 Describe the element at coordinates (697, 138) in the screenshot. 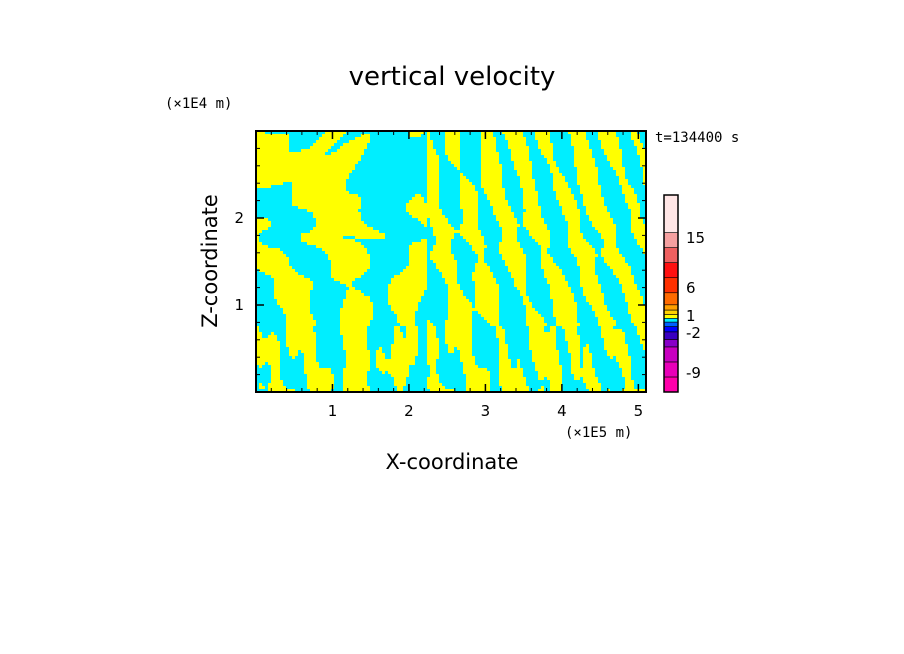

I see `time-label: t=134400 s` at that location.